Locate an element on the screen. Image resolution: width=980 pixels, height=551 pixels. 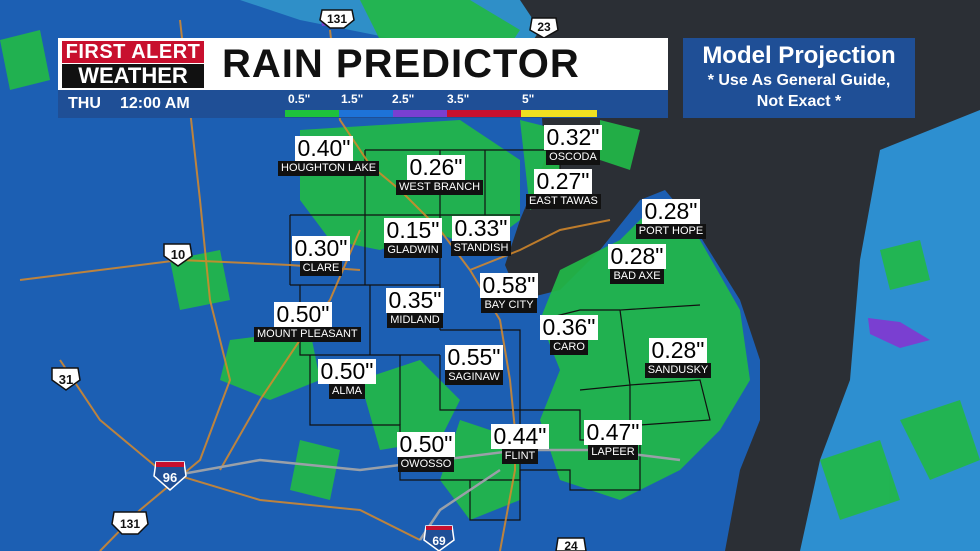
location-caro: 0.36" CARO is located at coordinates (569, 335).